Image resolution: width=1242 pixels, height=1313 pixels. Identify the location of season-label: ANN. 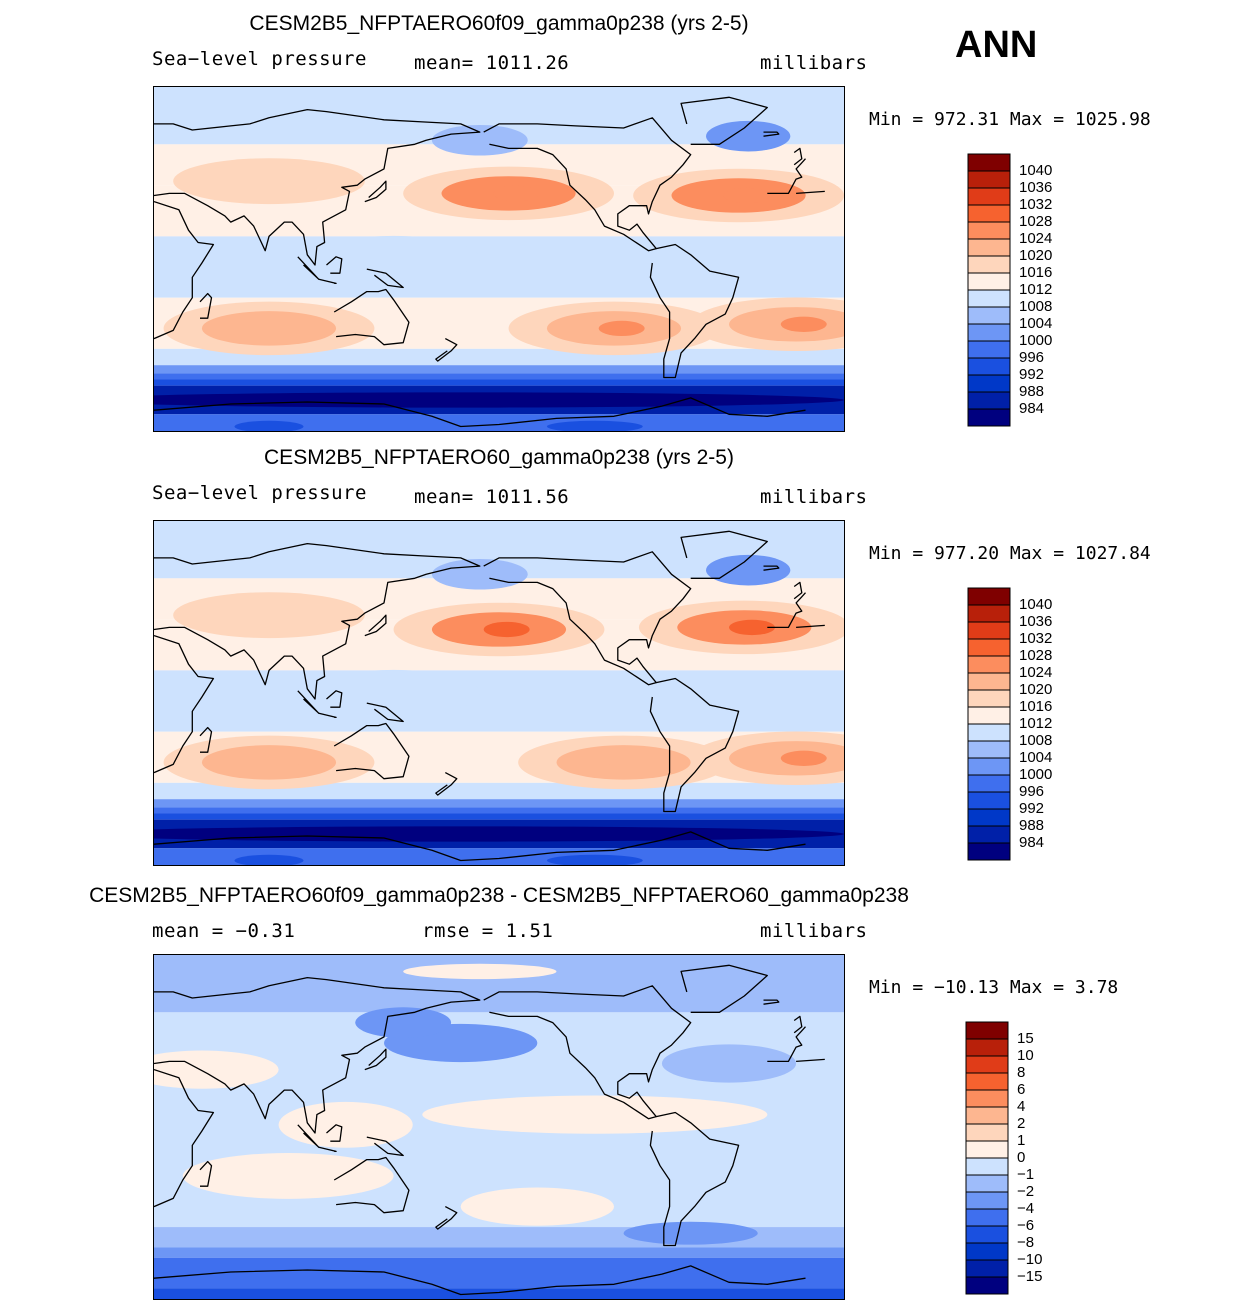
(996, 45).